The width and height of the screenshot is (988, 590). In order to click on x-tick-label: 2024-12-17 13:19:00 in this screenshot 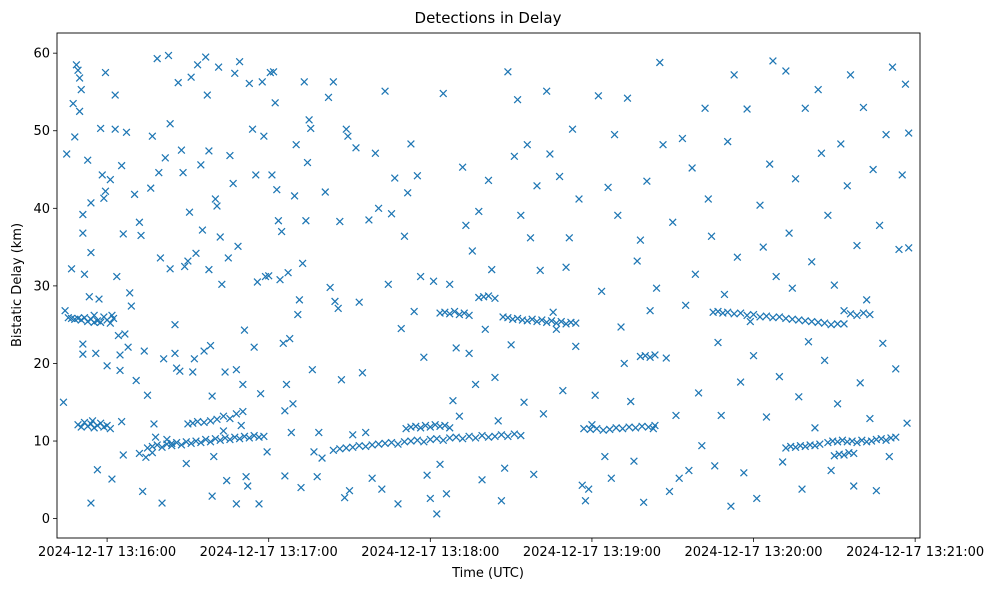, I will do `click(592, 552)`.